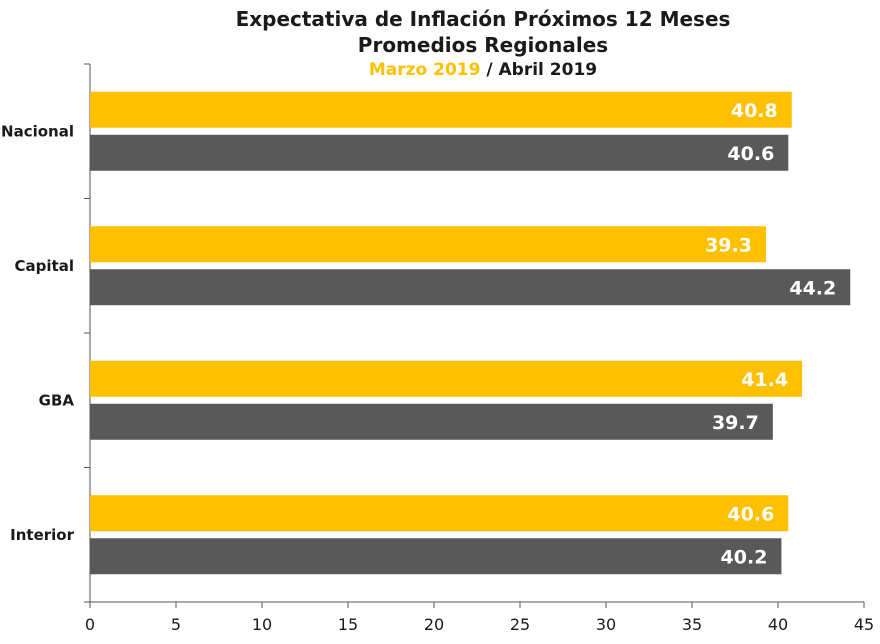  I want to click on data-label: 40.2, so click(744, 557).